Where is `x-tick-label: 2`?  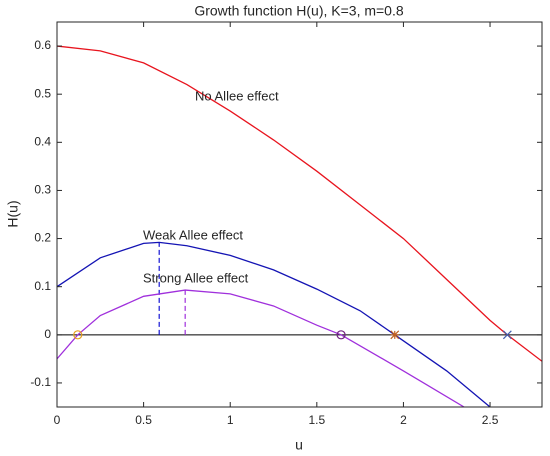
x-tick-label: 2 is located at coordinates (403, 420).